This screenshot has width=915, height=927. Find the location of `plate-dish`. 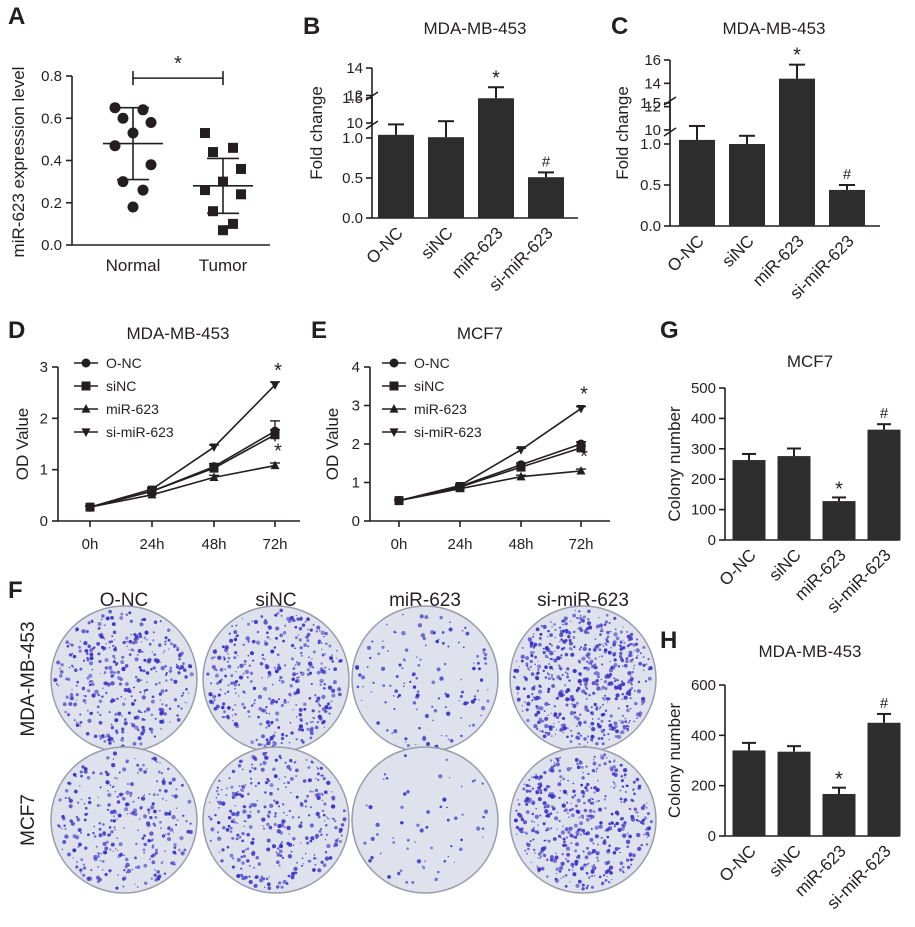

plate-dish is located at coordinates (124, 820).